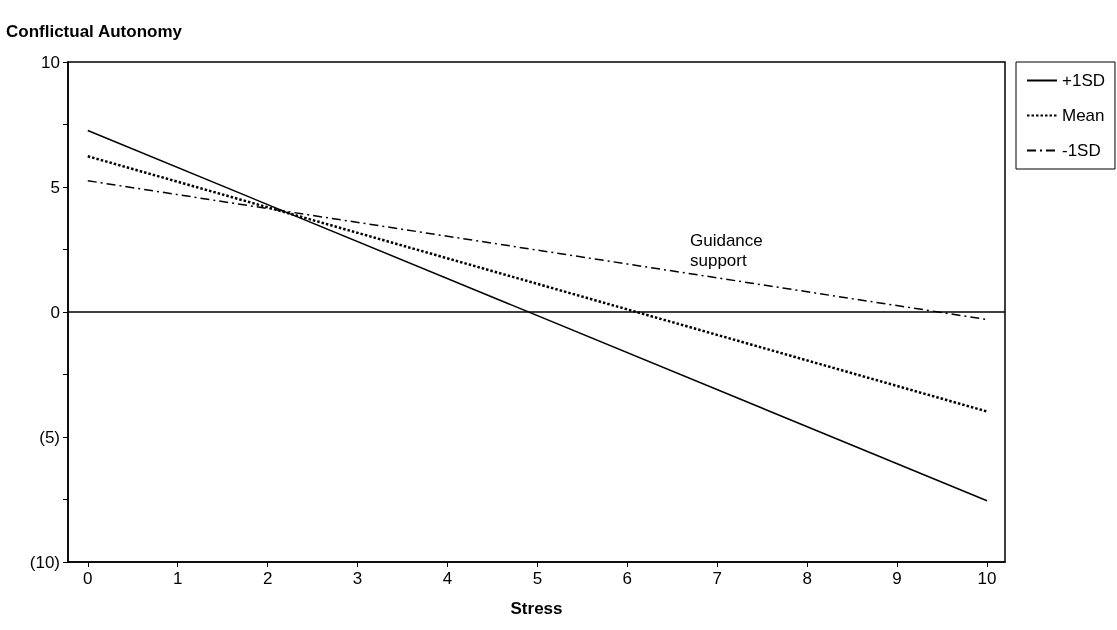  What do you see at coordinates (88, 578) in the screenshot?
I see `x-tick-label: 0` at bounding box center [88, 578].